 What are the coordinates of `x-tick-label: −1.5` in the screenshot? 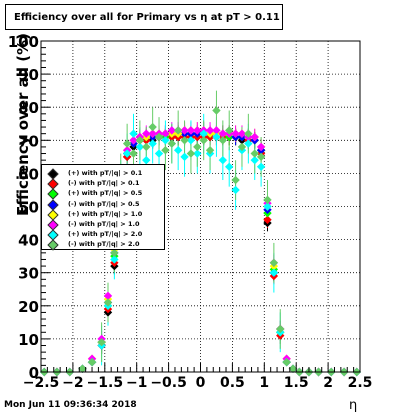 It's located at (105, 383).